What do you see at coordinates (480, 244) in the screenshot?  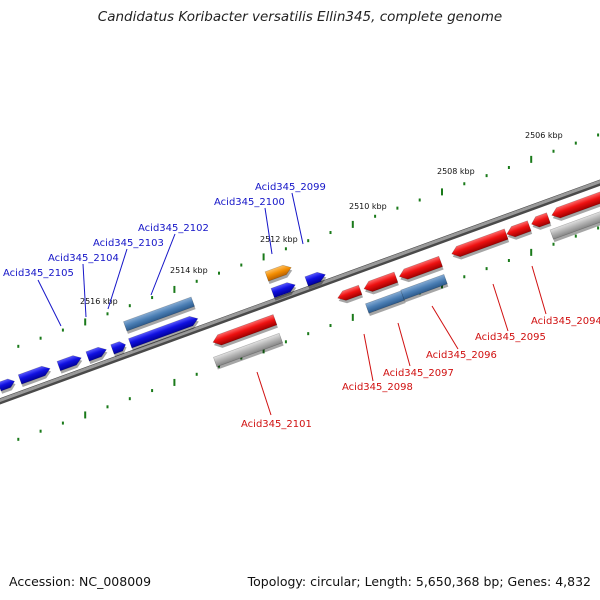 I see `gene-arrow-acid345-2095` at bounding box center [480, 244].